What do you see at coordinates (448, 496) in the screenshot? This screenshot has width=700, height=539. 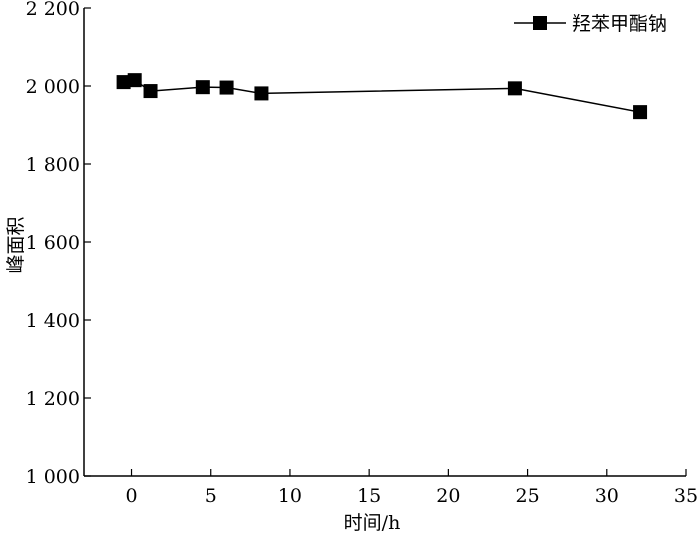 I see `x-tick-label: 20` at bounding box center [448, 496].